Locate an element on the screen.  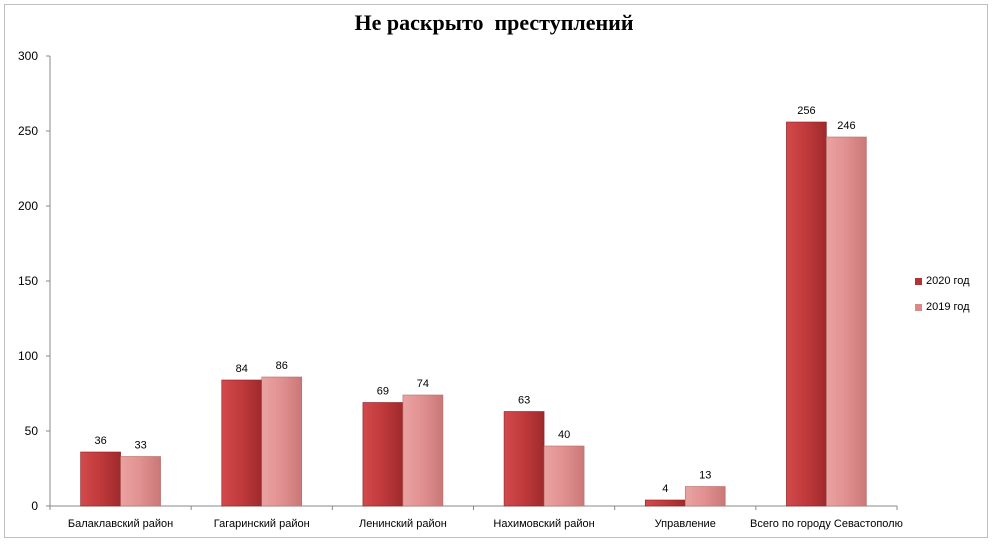
legend: 2020 год 2019 год is located at coordinates (942, 294).